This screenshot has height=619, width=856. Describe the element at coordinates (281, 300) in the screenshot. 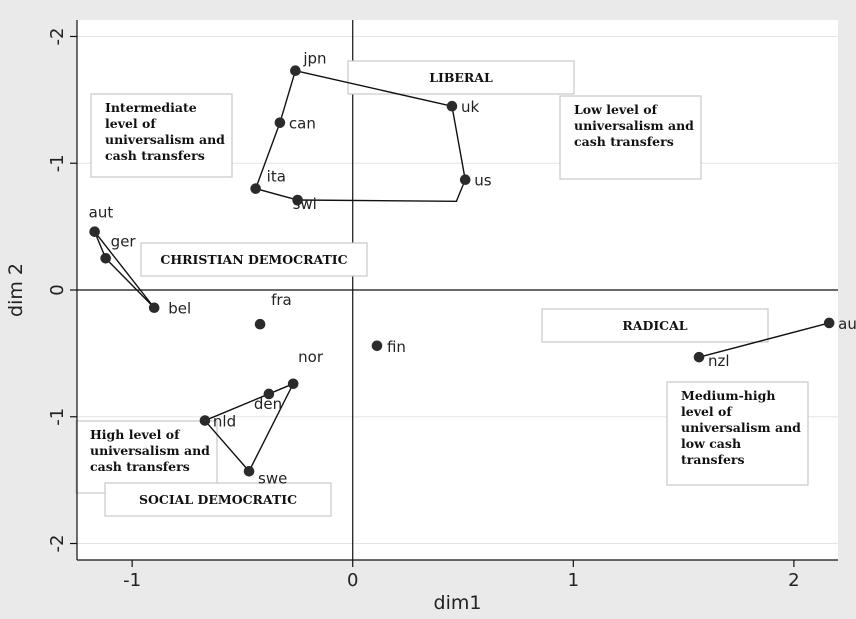

I see `point-label: fra` at that location.